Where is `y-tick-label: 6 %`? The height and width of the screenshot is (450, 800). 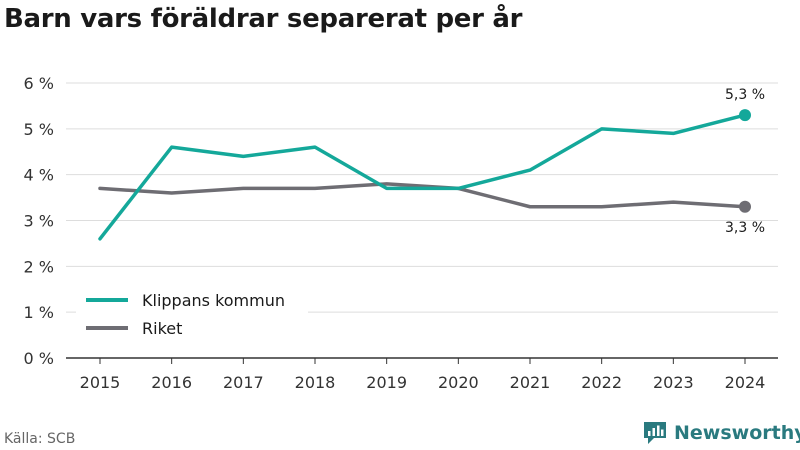
y-tick-label: 6 % is located at coordinates (39, 83).